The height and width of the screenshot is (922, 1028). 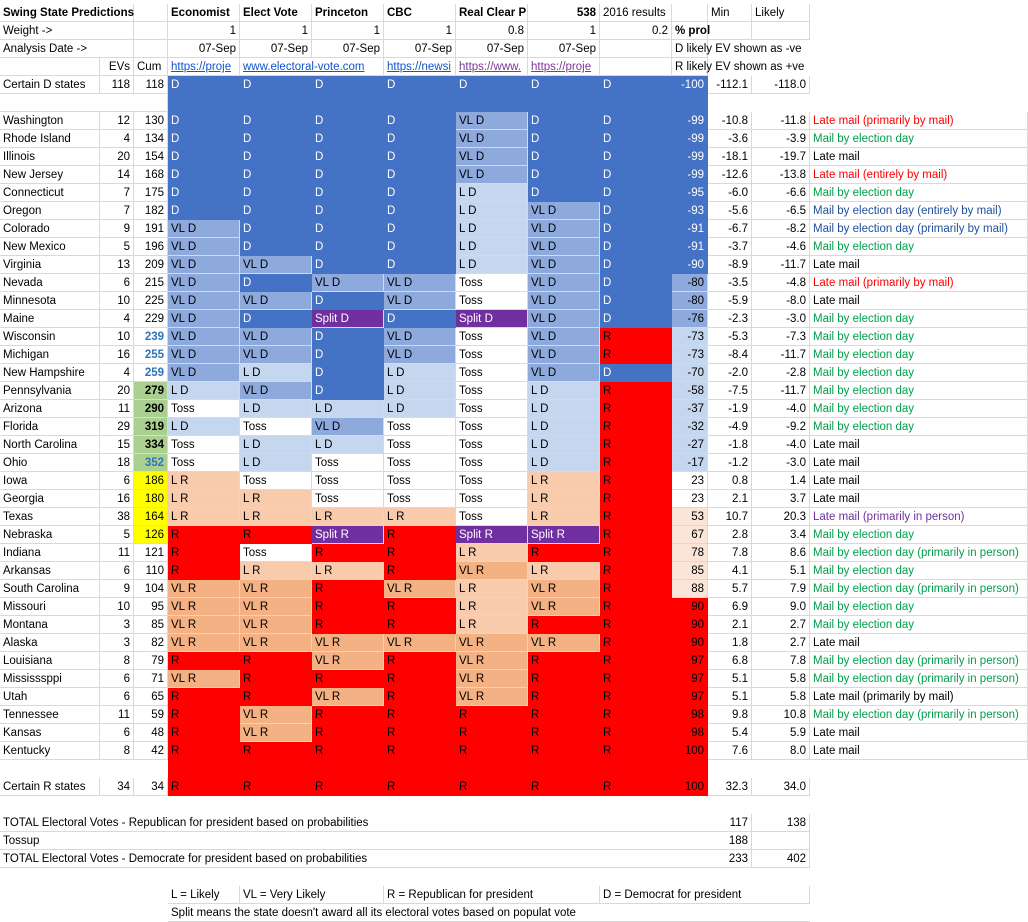 I want to click on weight-princeton: 1, so click(x=348, y=31).